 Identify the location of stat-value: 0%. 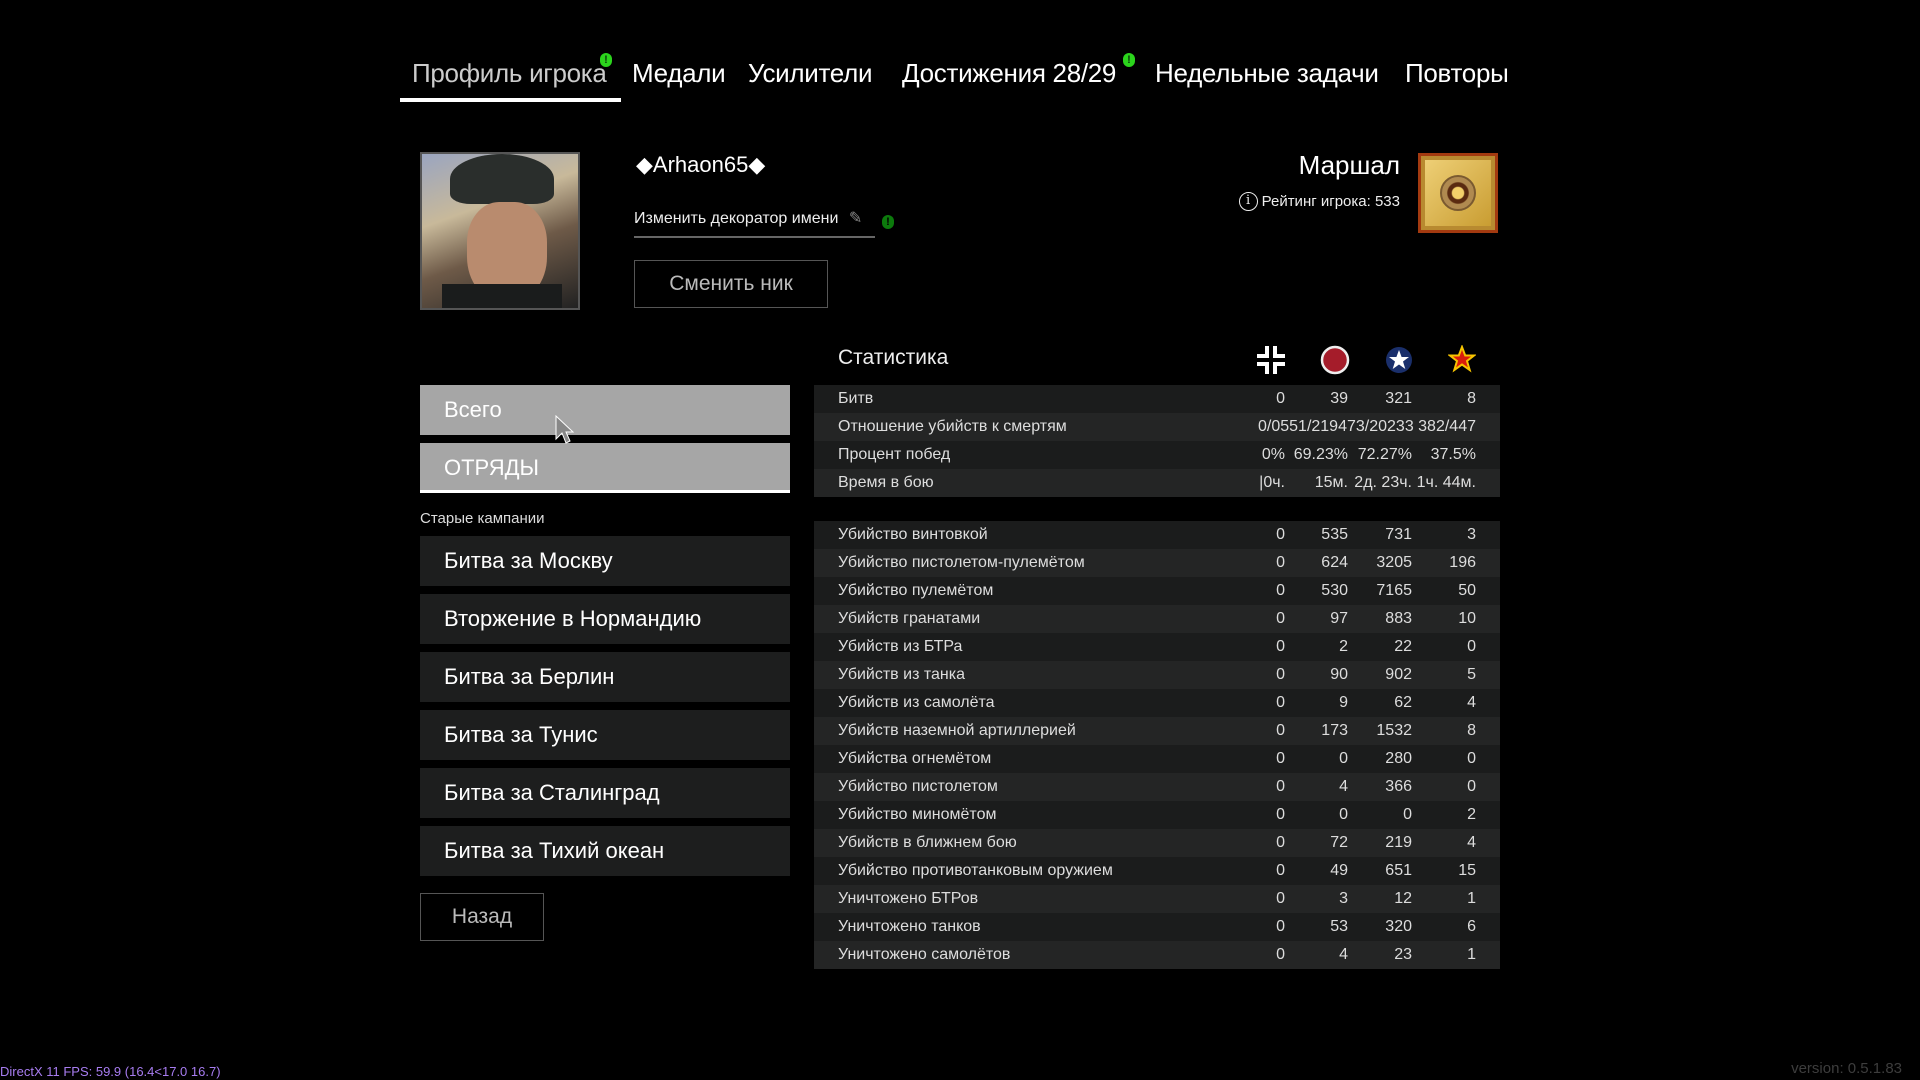
(1273, 454).